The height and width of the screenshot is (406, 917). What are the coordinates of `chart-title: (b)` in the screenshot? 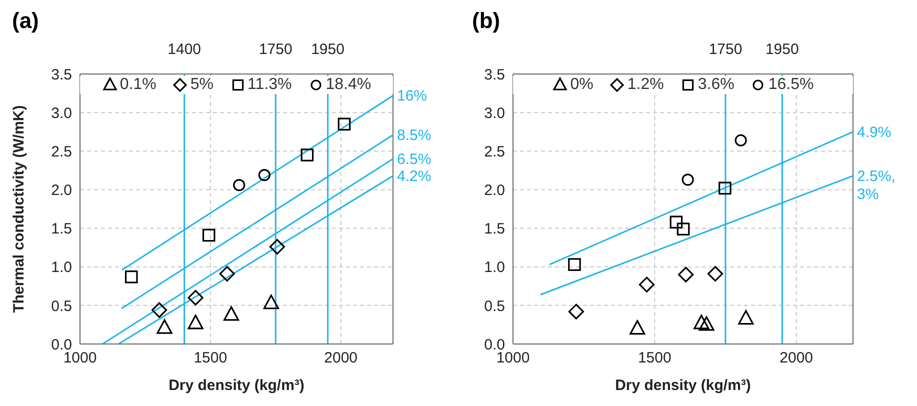 It's located at (486, 21).